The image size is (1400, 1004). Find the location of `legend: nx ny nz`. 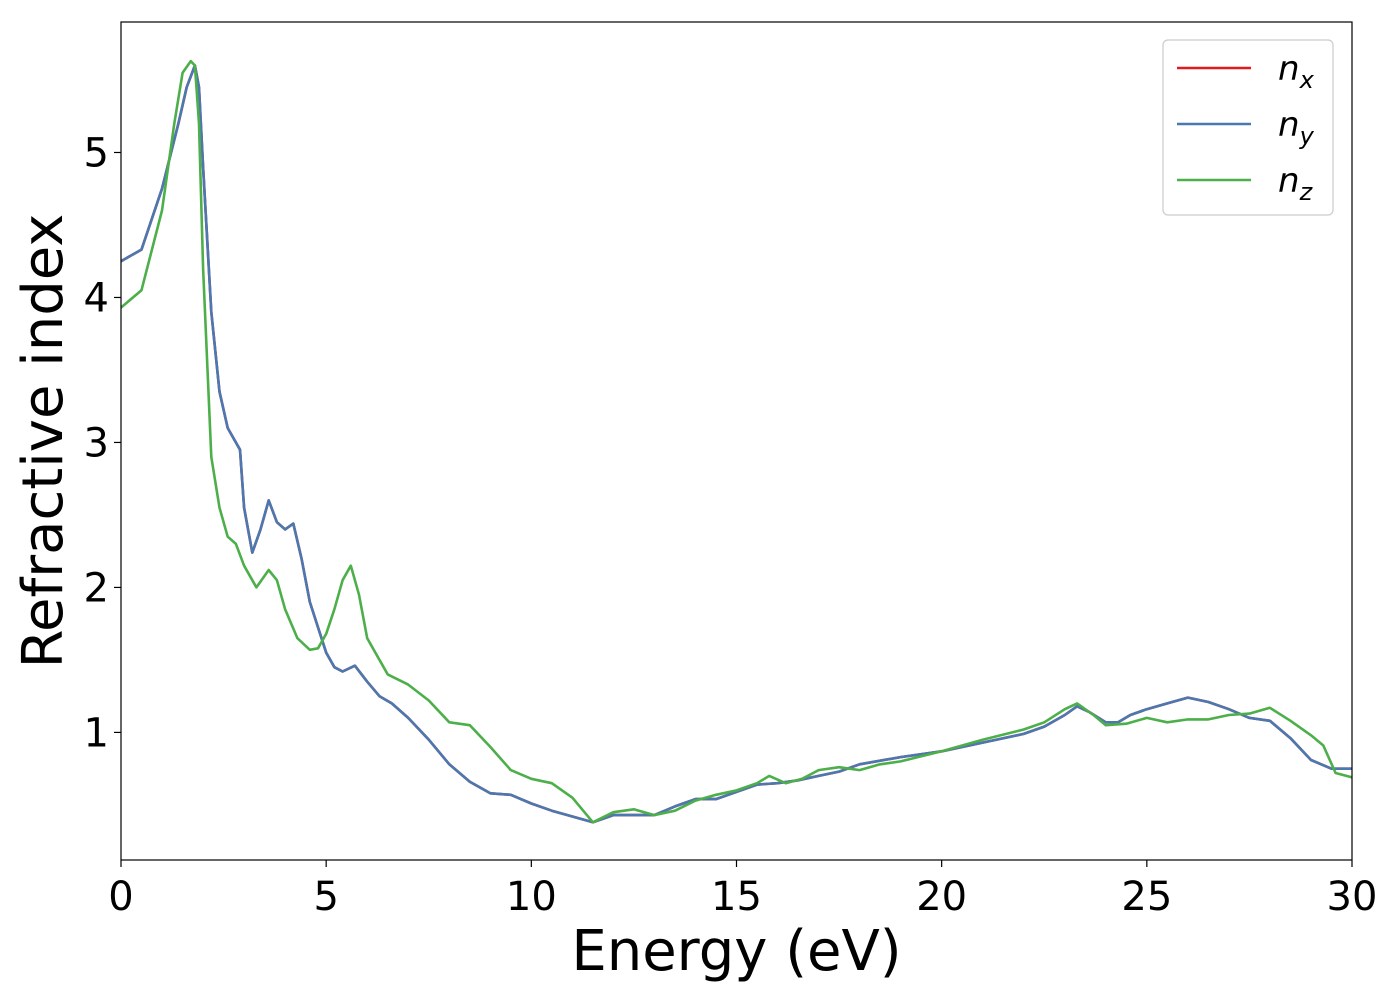

legend: nx ny nz is located at coordinates (1248, 127).